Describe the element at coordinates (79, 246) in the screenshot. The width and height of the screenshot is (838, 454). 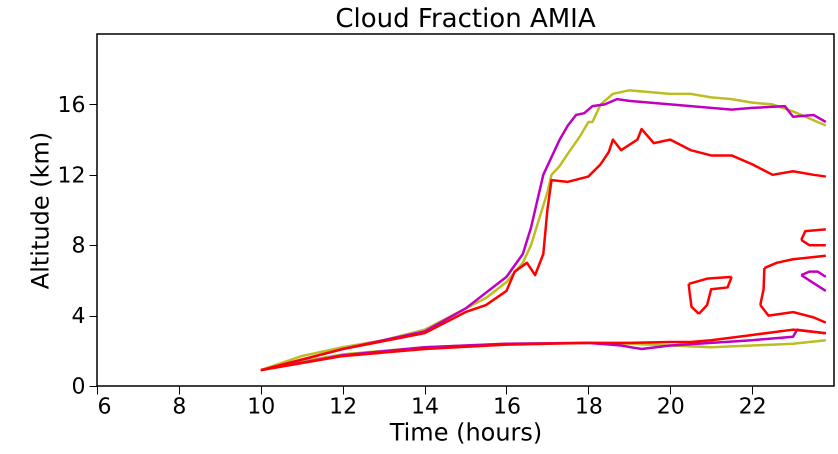
I see `y-tick-label: 8` at that location.